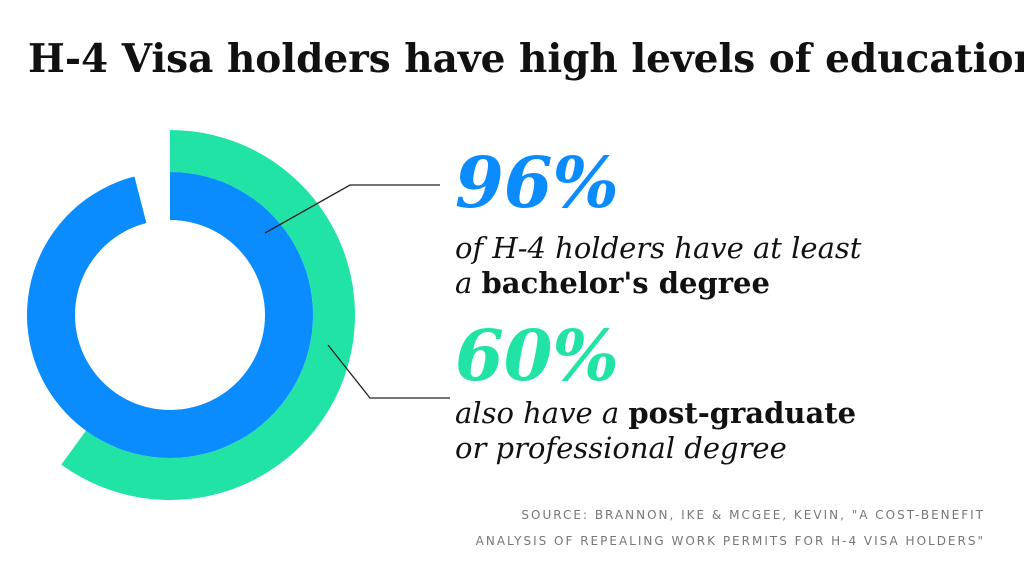 Image resolution: width=1024 pixels, height=582 pixels. Describe the element at coordinates (537, 355) in the screenshot. I see `value-label: 60%` at that location.